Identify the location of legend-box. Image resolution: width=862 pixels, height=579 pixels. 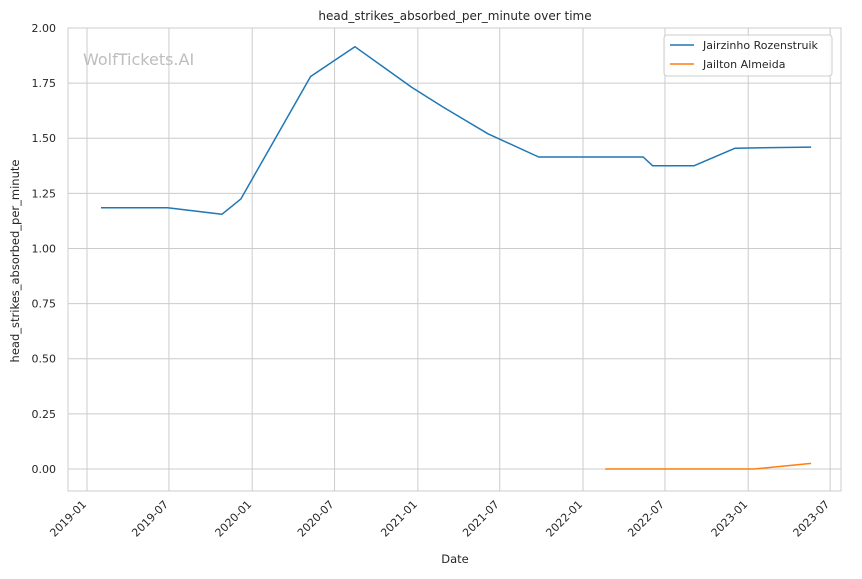
(748, 55).